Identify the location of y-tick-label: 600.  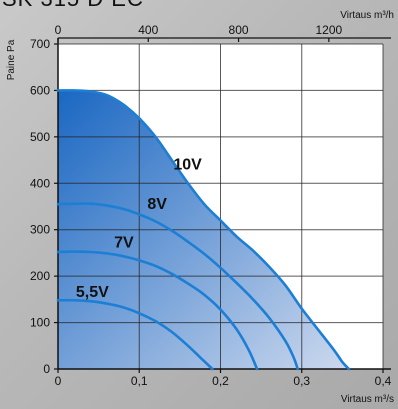
(40, 90).